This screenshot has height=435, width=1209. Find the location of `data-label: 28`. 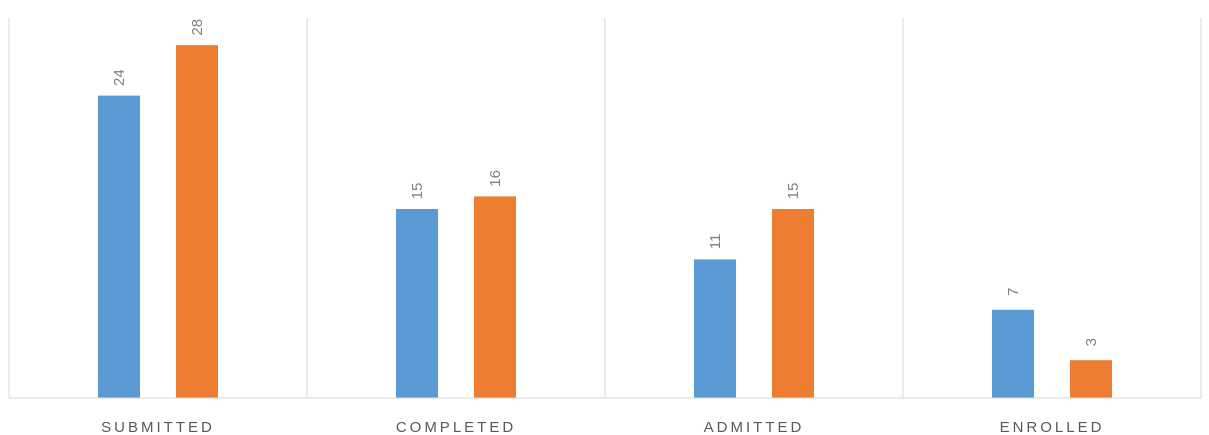

data-label: 28 is located at coordinates (197, 27).